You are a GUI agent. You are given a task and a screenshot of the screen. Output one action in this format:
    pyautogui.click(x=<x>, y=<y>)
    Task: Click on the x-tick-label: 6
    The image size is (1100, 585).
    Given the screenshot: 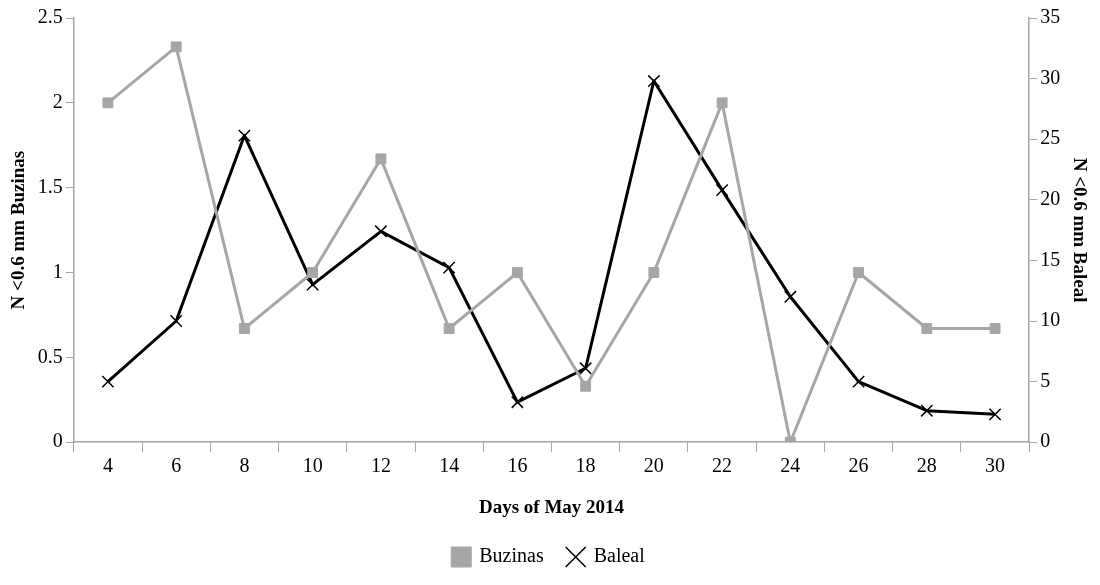 What is the action you would take?
    pyautogui.click(x=176, y=465)
    